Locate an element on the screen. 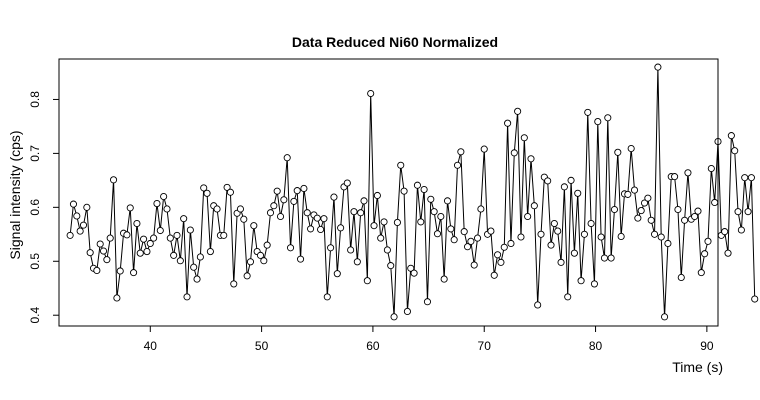 Image resolution: width=760 pixels, height=400 pixels. chart-title: Data Reduced Ni60 Normalized is located at coordinates (395, 42).